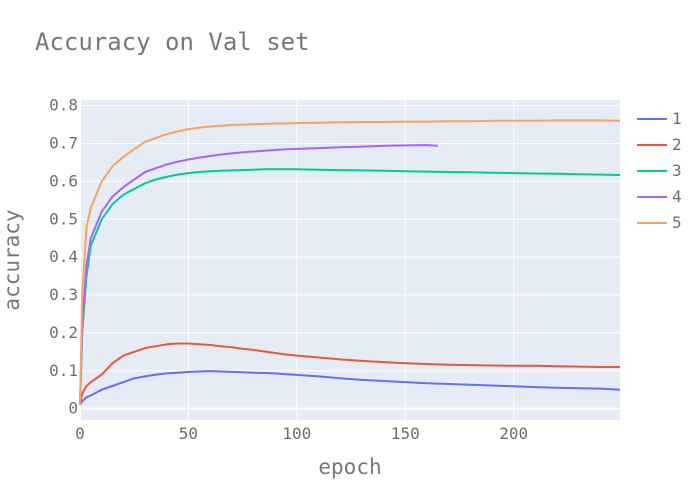 This screenshot has height=500, width=700. What do you see at coordinates (63, 294) in the screenshot?
I see `y-tick-label: 0.3` at bounding box center [63, 294].